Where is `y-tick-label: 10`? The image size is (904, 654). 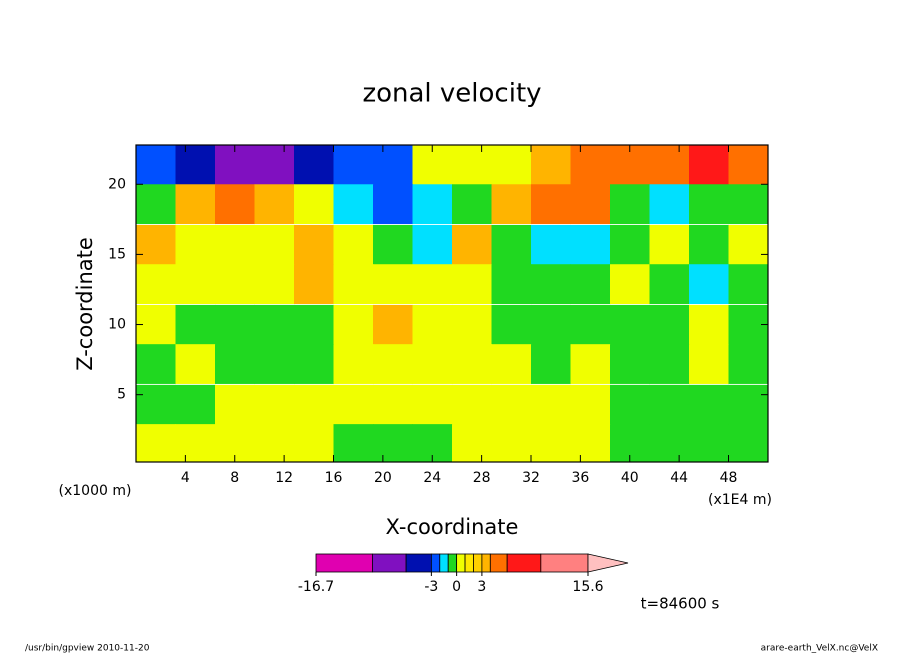
y-tick-label: 10 is located at coordinates (117, 325).